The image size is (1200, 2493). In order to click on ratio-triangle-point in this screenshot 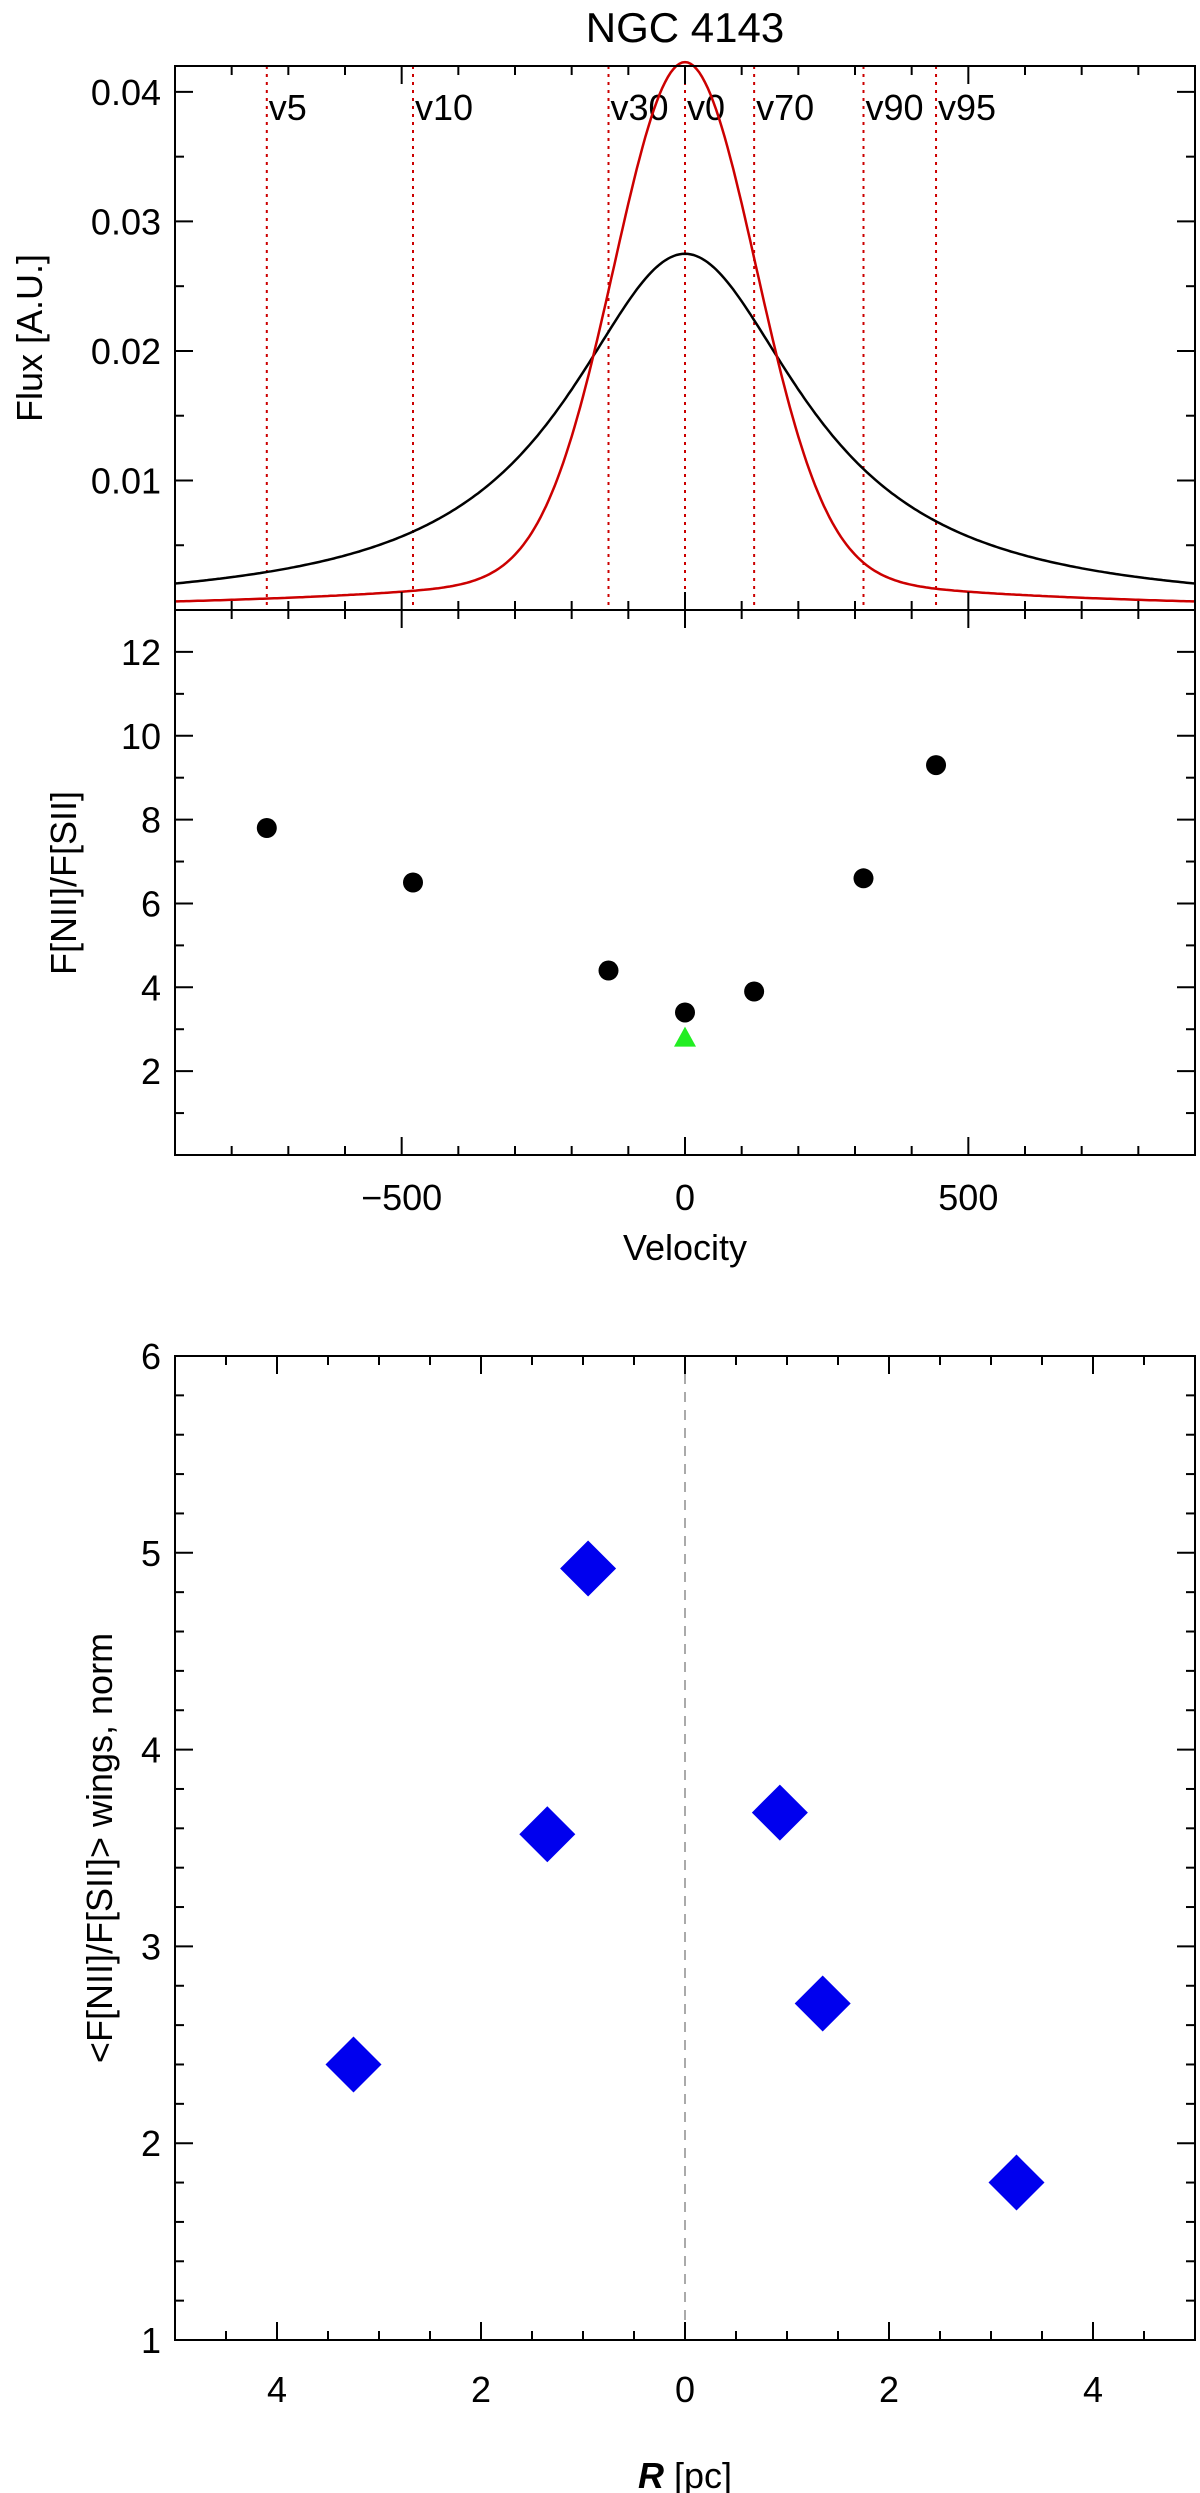, I will do `click(685, 1036)`.